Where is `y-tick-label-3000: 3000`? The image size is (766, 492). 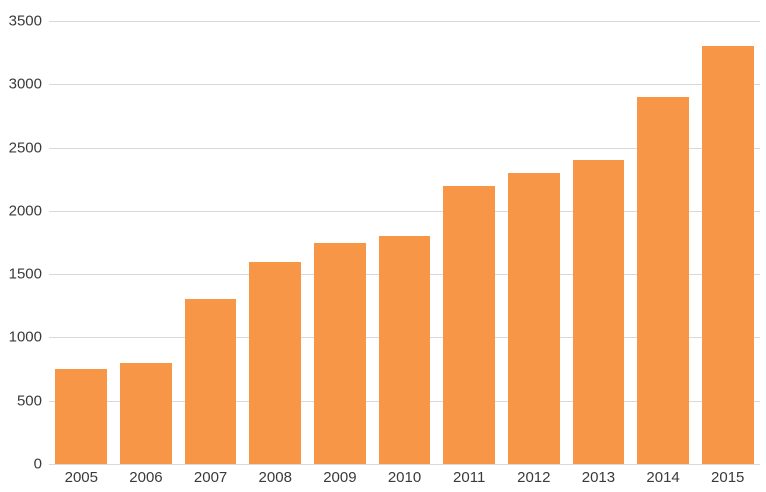
y-tick-label-3000: 3000 is located at coordinates (25, 84).